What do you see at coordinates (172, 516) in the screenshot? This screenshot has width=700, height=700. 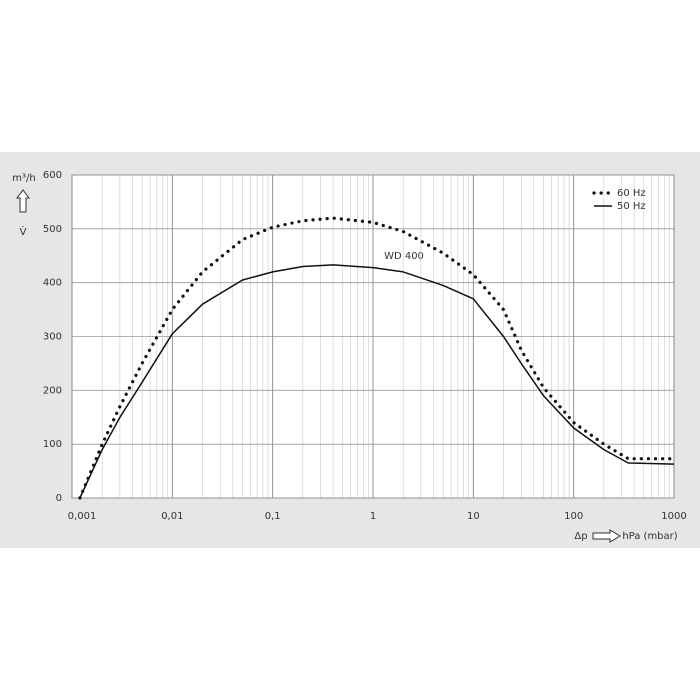 I see `x-tick-label: 0,01` at bounding box center [172, 516].